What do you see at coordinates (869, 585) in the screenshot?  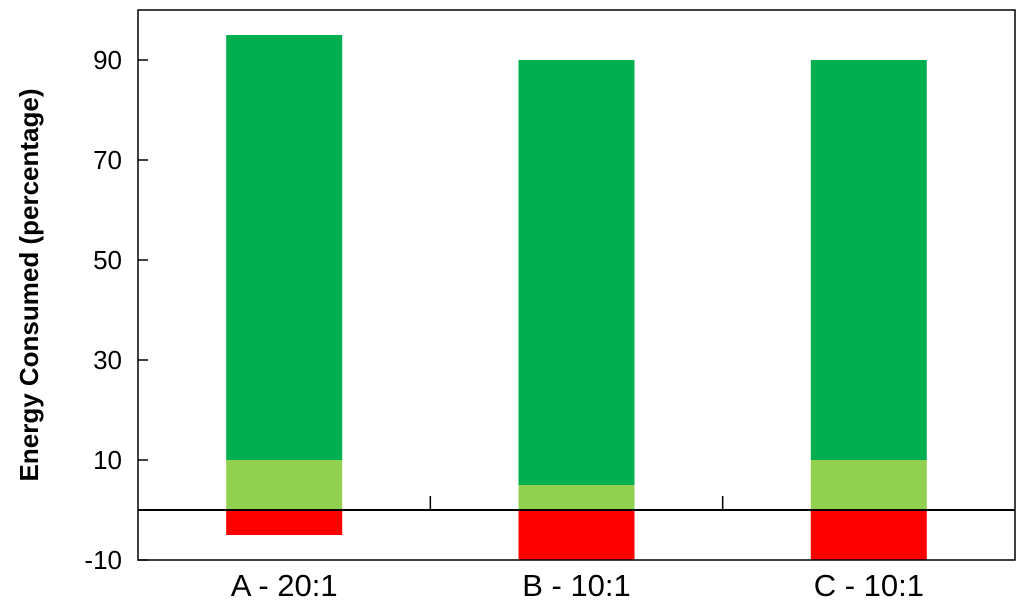 I see `x-category-label: C - 10:1` at bounding box center [869, 585].